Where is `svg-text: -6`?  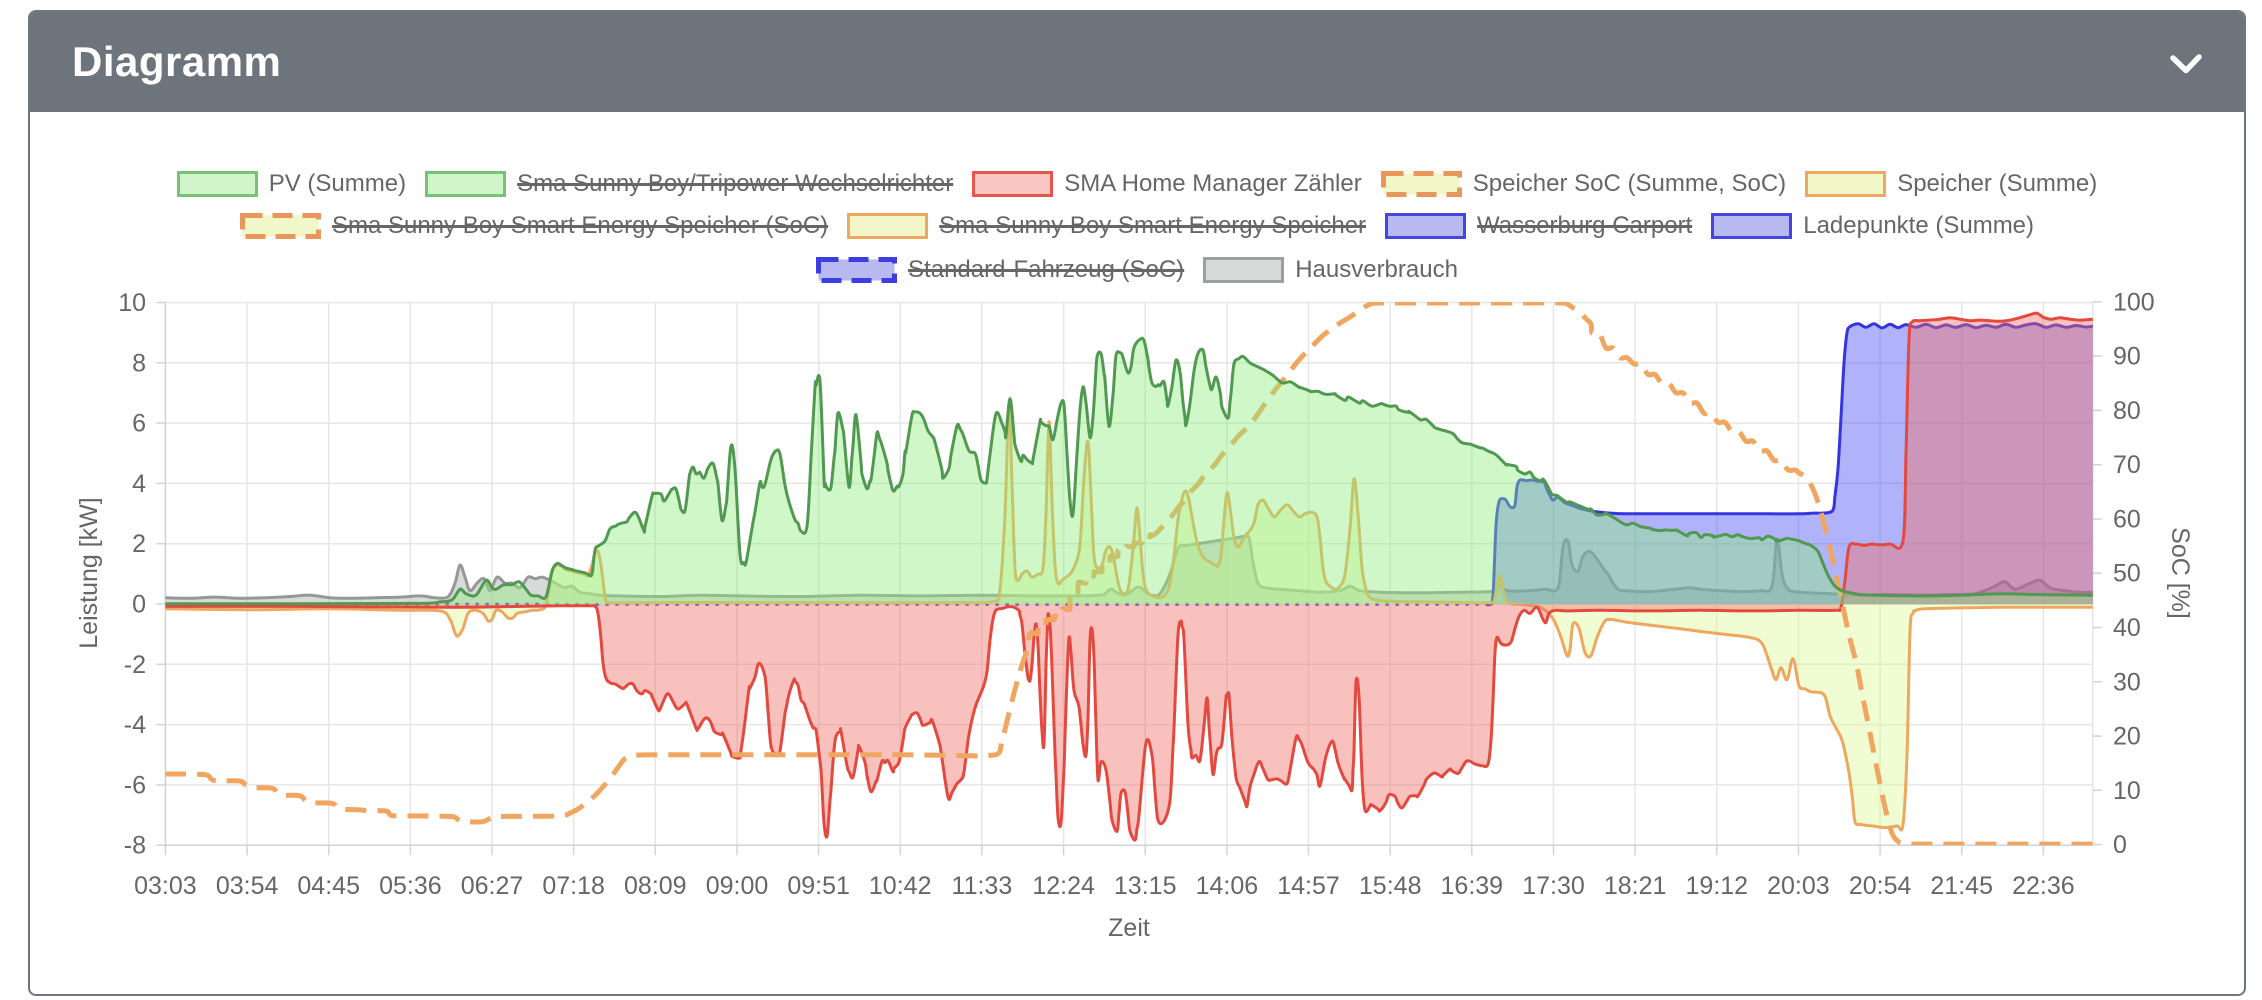
svg-text: -6 is located at coordinates (135, 785).